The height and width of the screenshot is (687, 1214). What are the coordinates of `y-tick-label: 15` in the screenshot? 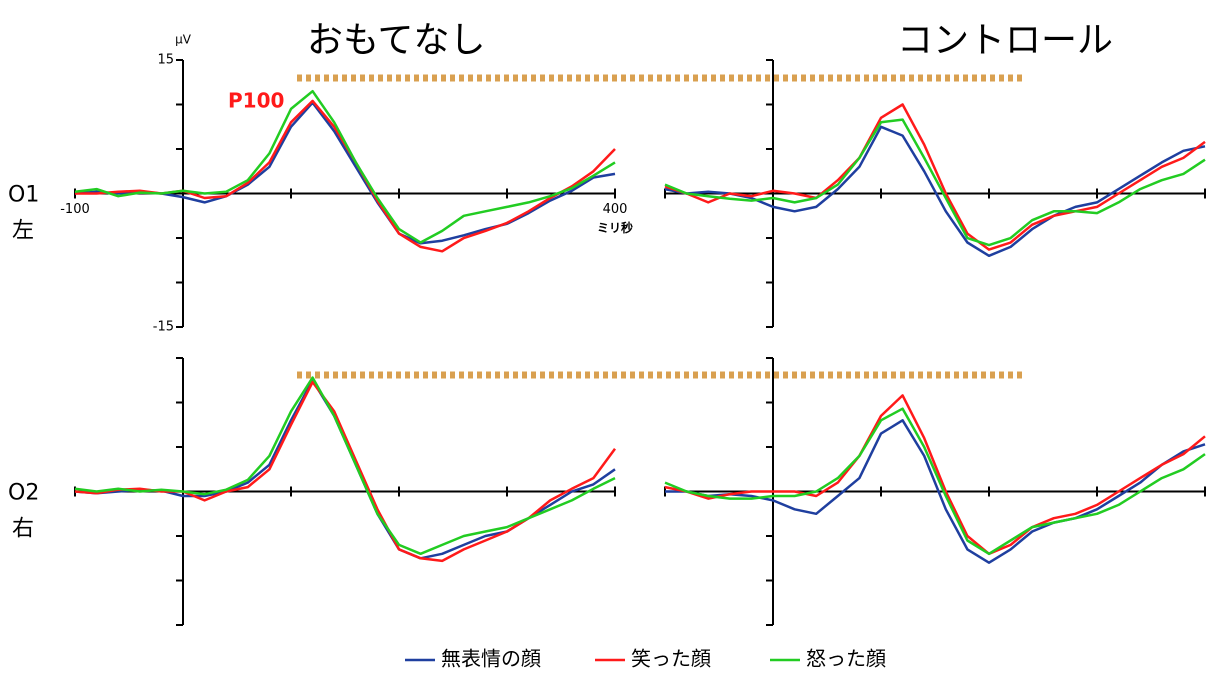 It's located at (165, 60).